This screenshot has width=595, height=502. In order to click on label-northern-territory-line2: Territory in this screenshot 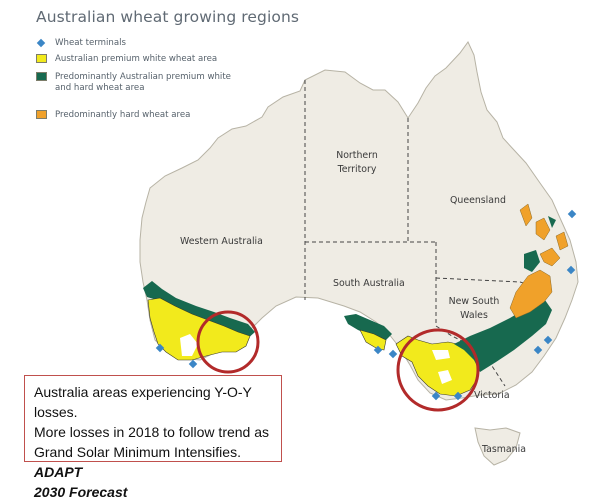, I will do `click(357, 169)`.